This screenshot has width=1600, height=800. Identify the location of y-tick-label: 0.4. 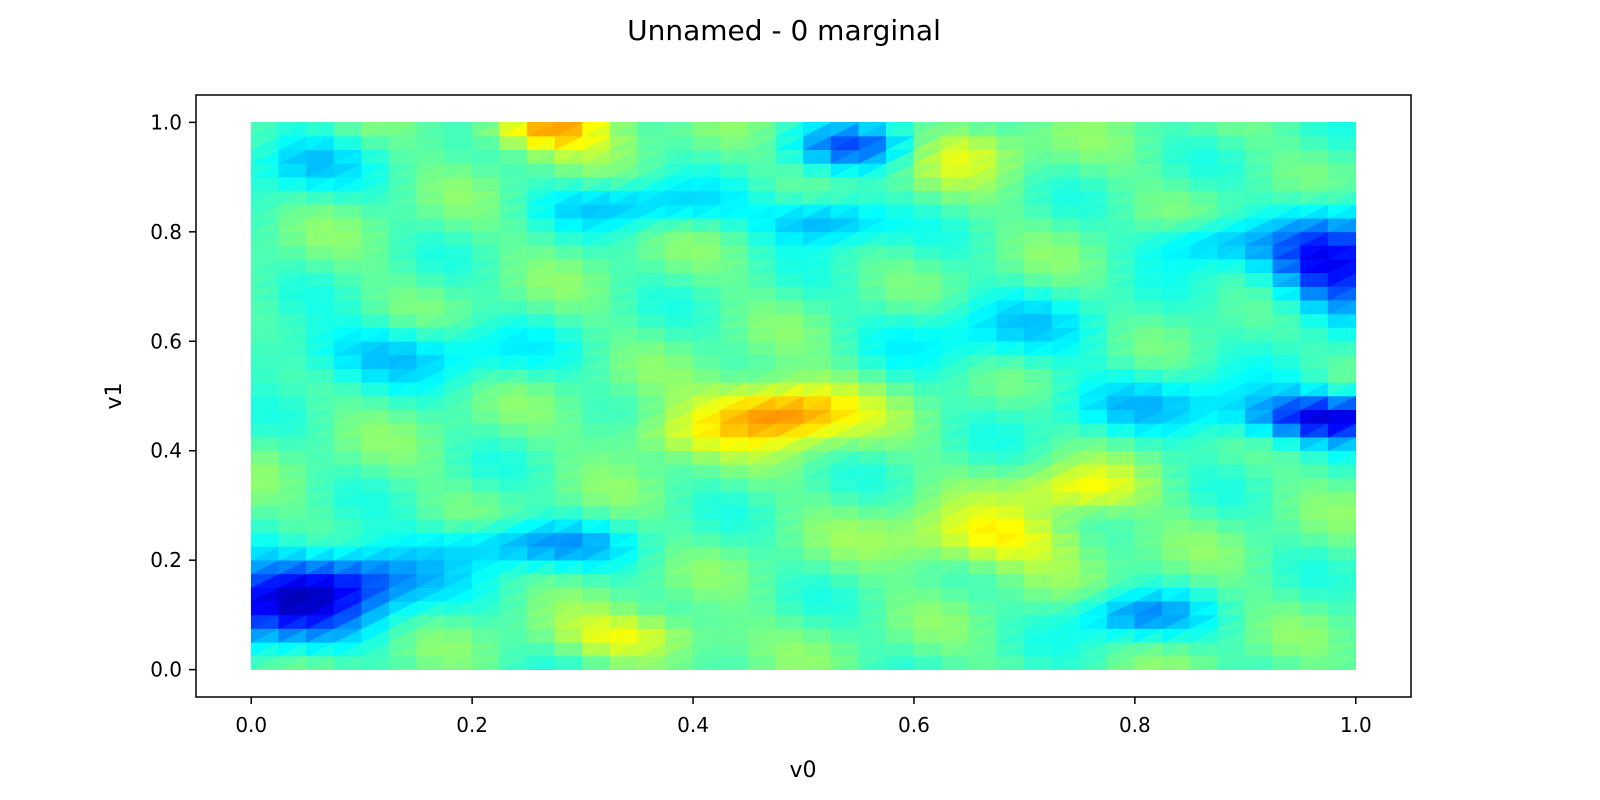
(166, 451).